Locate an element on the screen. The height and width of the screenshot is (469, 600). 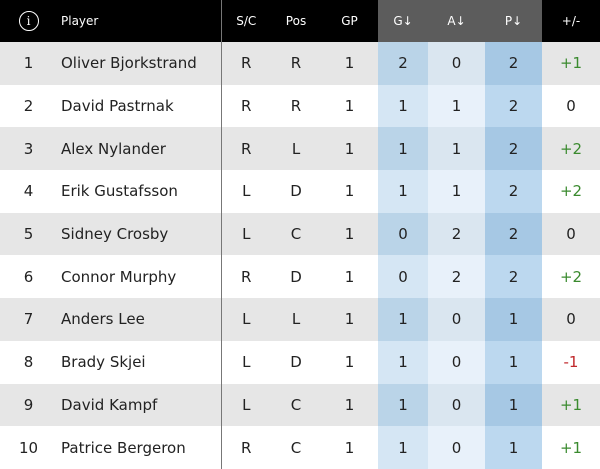
cell-rank: 3 is located at coordinates (28, 149).